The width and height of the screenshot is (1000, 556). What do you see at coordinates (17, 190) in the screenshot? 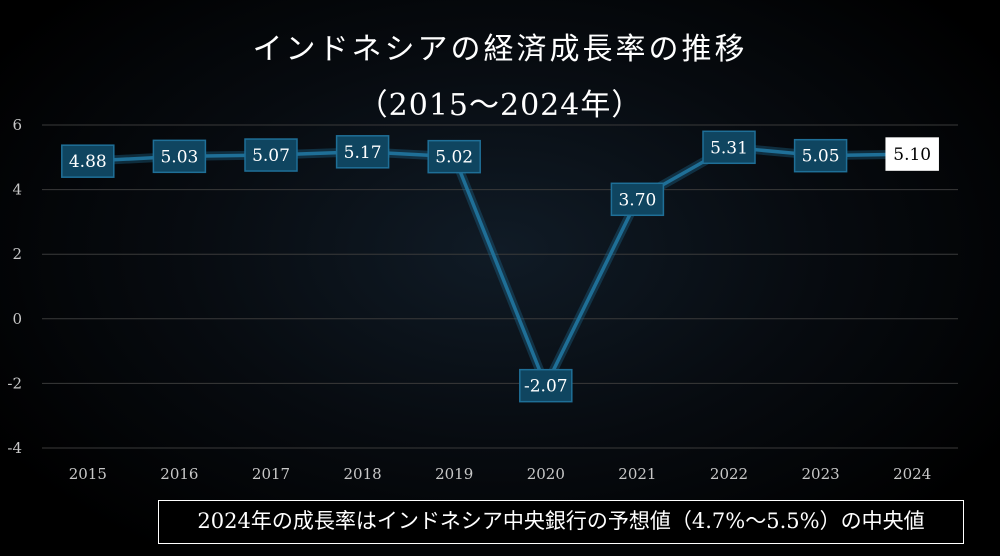
I see `y-tick-label: 4` at bounding box center [17, 190].